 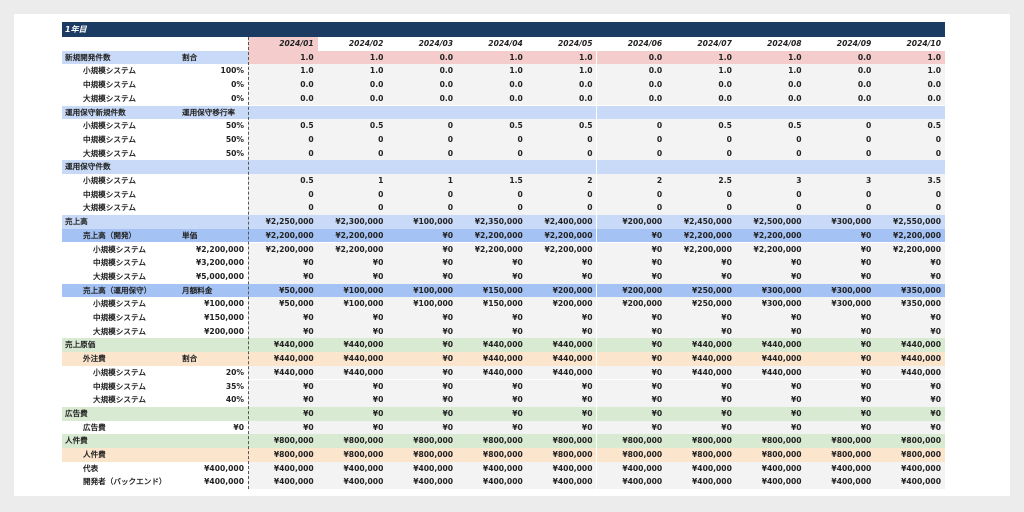 I want to click on row-label: 外注費, so click(x=120, y=359).